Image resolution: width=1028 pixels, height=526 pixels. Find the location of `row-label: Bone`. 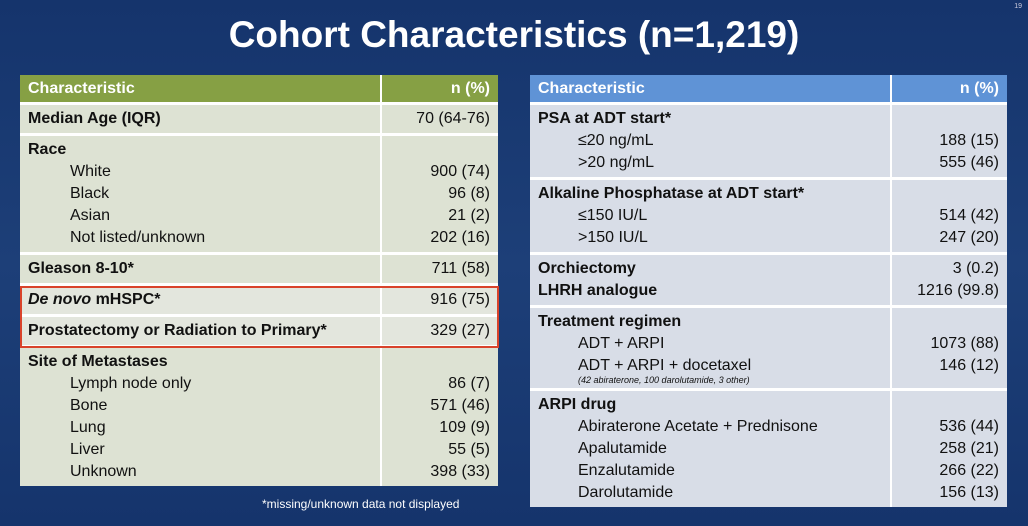

row-label: Bone is located at coordinates (200, 406).